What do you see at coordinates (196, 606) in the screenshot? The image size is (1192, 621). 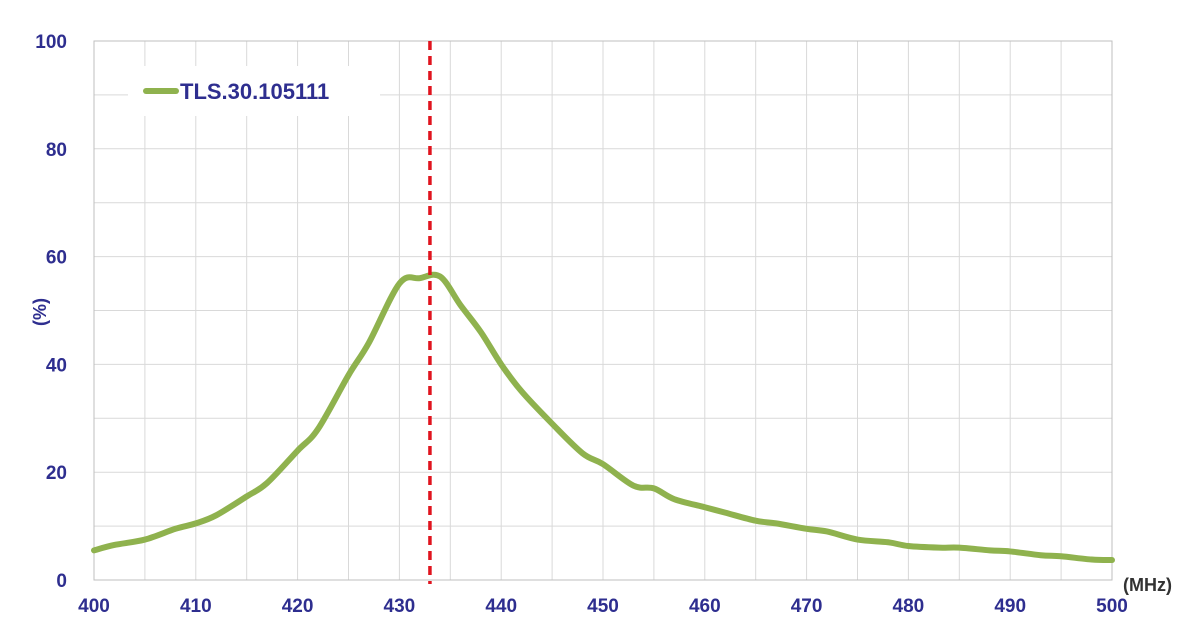 I see `x-tick-label: 410` at bounding box center [196, 606].